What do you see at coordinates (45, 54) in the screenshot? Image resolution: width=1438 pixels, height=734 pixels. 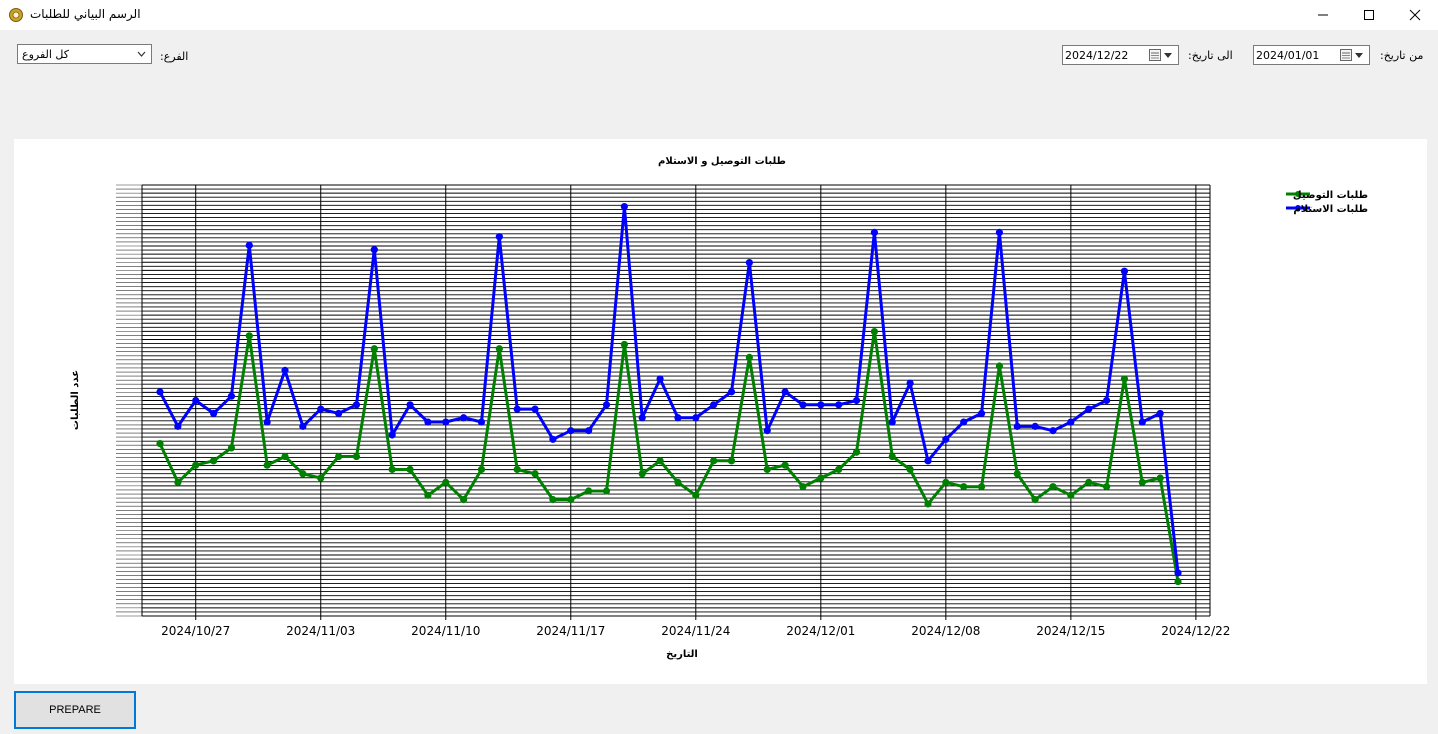 I see `branch-value: كل الفروع` at bounding box center [45, 54].